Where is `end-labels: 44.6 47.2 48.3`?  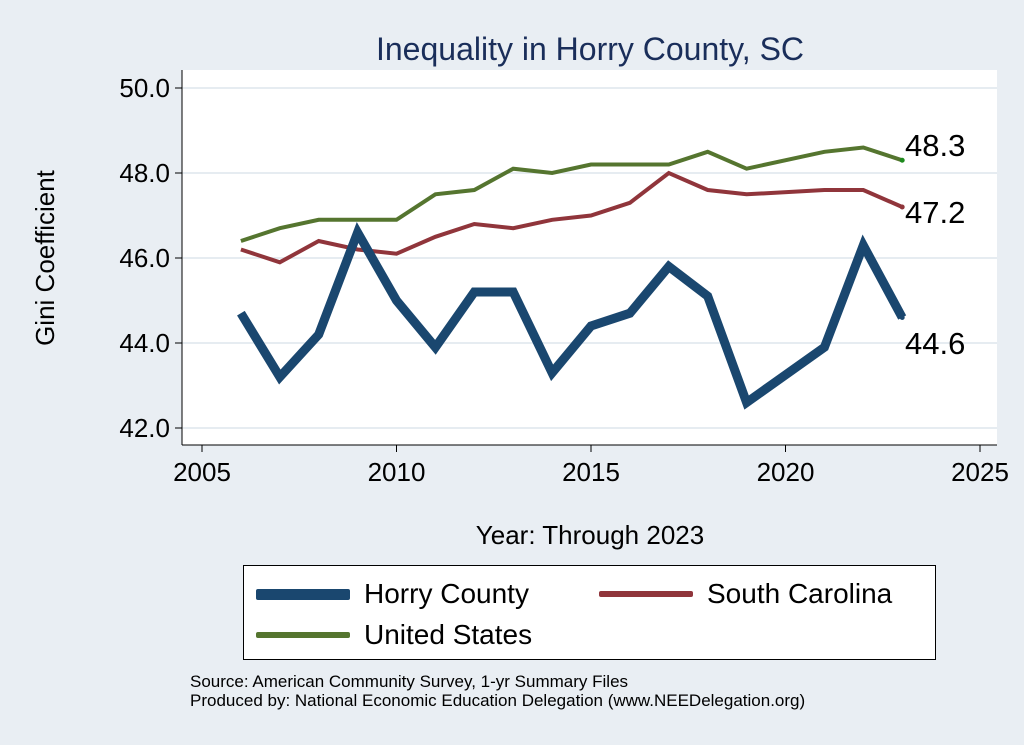 end-labels: 44.6 47.2 48.3 is located at coordinates (932, 244).